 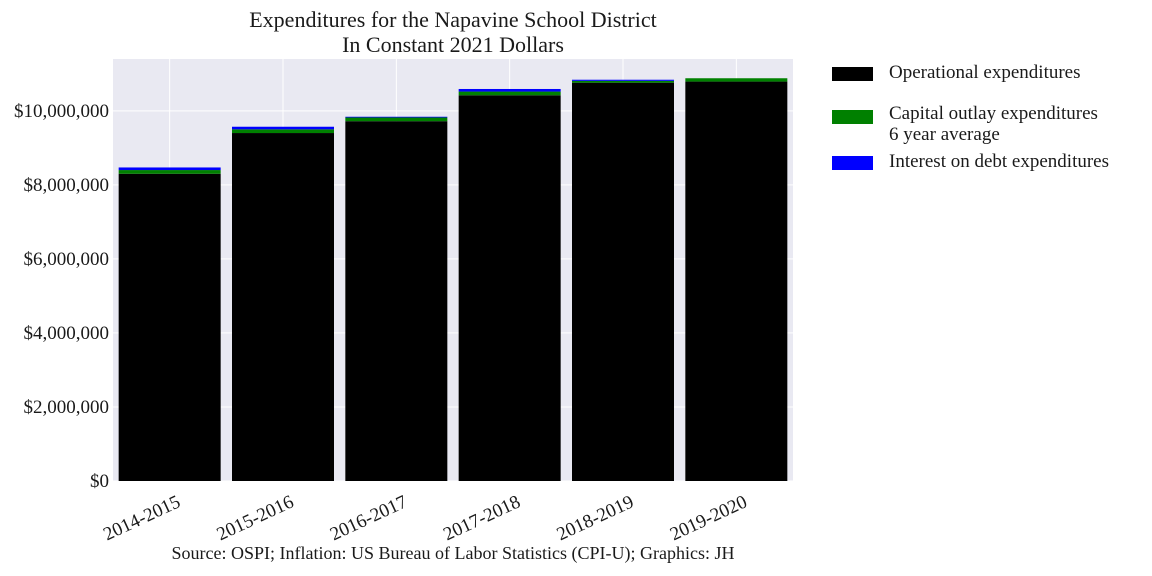 What do you see at coordinates (999, 161) in the screenshot?
I see `legend-label: Interest on debt expenditures` at bounding box center [999, 161].